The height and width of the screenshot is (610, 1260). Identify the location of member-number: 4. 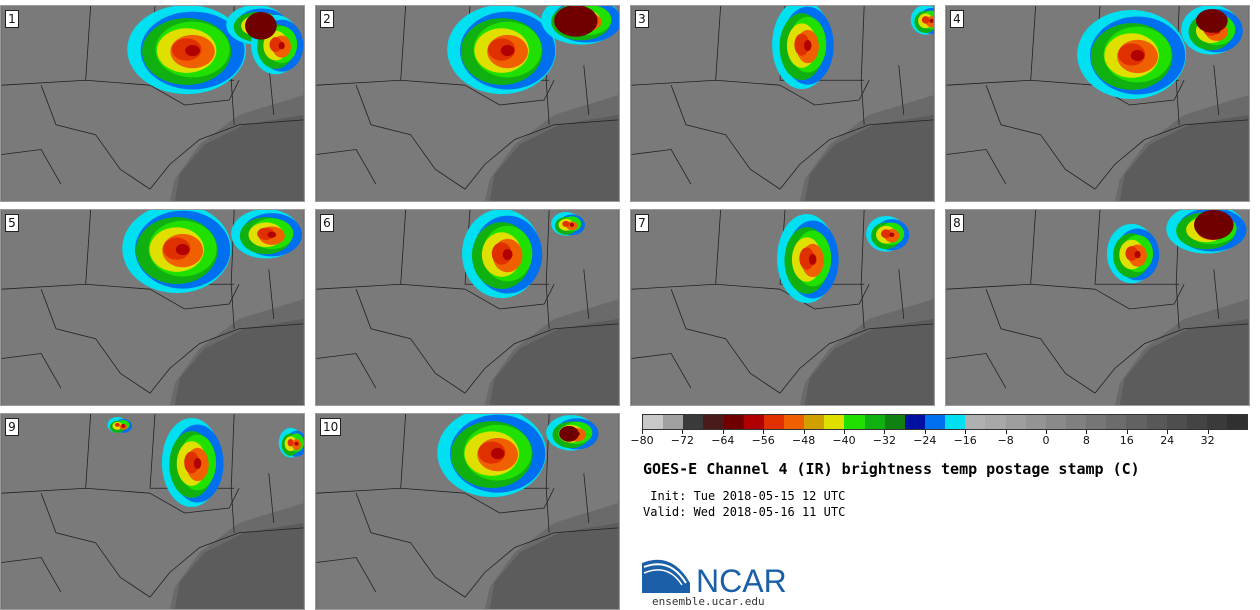
(957, 19).